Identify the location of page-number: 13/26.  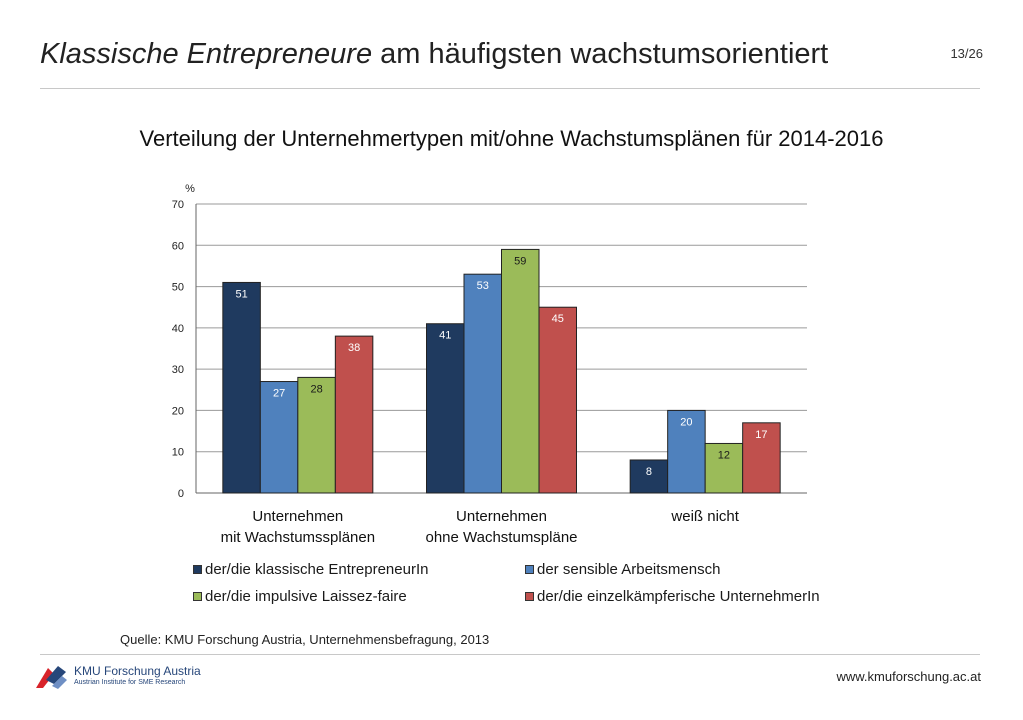
(966, 53).